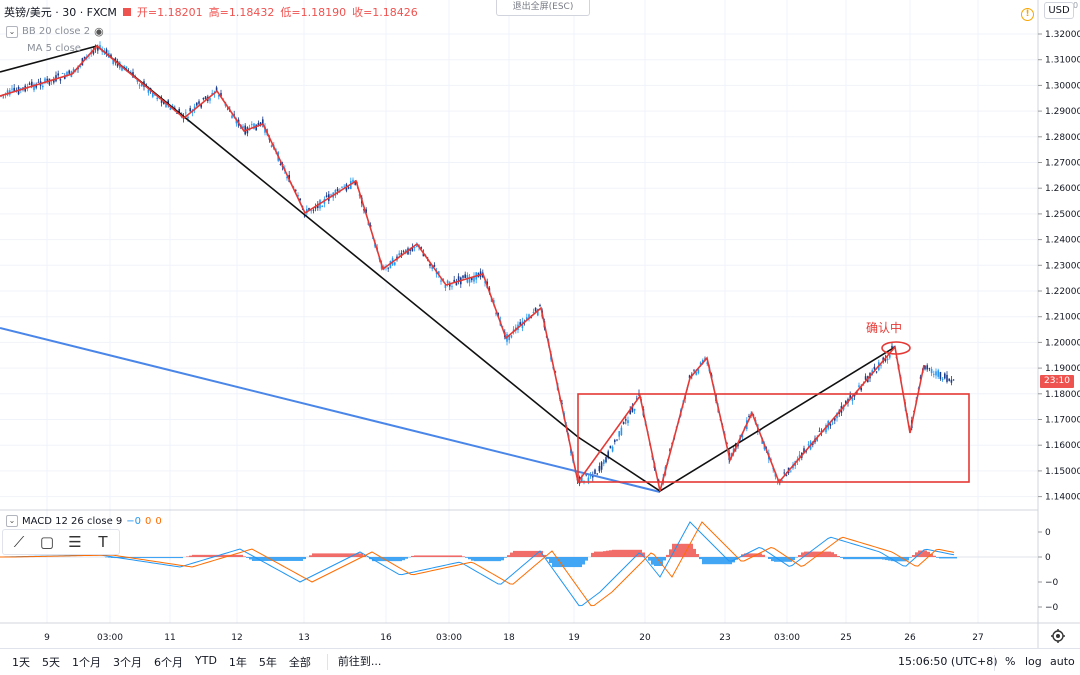 The height and width of the screenshot is (675, 1080). I want to click on annotation-text: 确认中, so click(884, 327).